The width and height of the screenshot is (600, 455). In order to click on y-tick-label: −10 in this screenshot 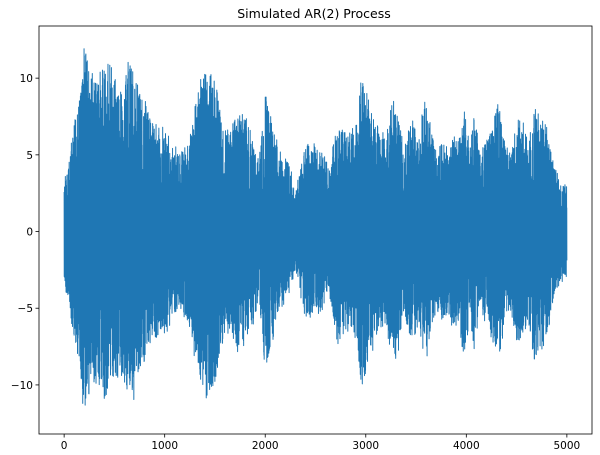, I will do `click(22, 386)`.